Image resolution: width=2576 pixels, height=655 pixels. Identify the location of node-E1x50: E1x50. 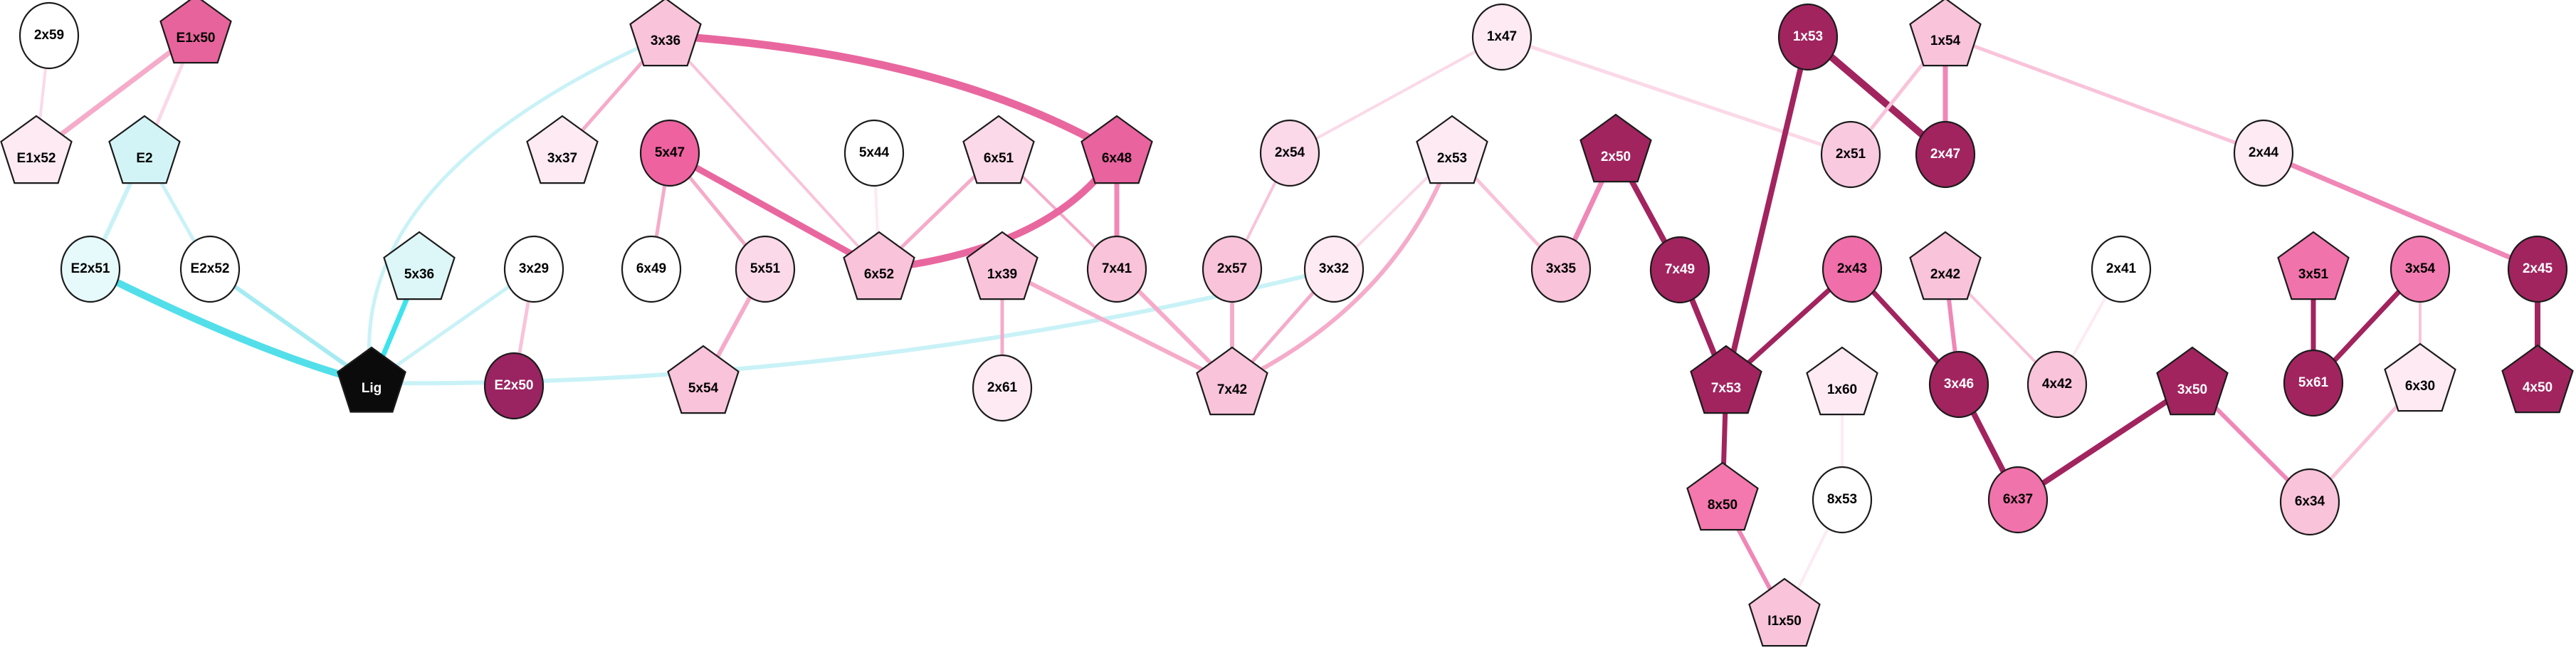
(195, 32).